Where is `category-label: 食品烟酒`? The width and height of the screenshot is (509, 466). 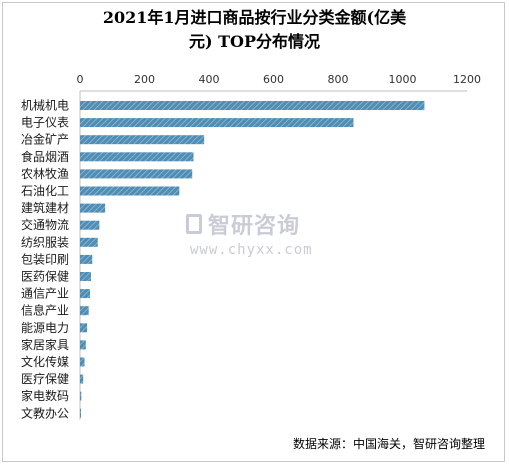
category-label: 食品烟酒 is located at coordinates (45, 156).